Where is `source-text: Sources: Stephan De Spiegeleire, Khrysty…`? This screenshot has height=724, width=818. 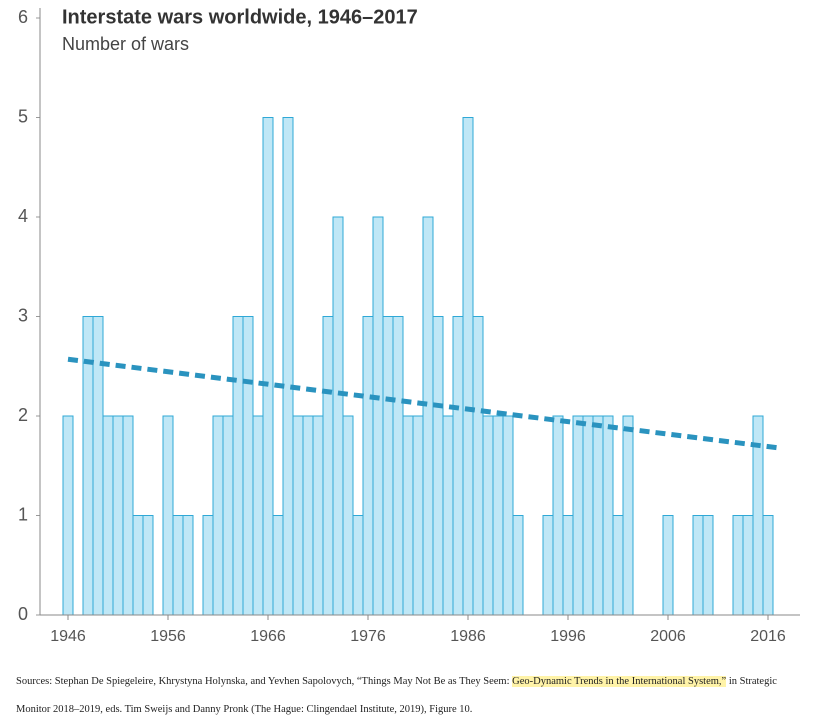
source-text: Sources: Stephan De Spiegeleire, Khrysty… is located at coordinates (264, 681).